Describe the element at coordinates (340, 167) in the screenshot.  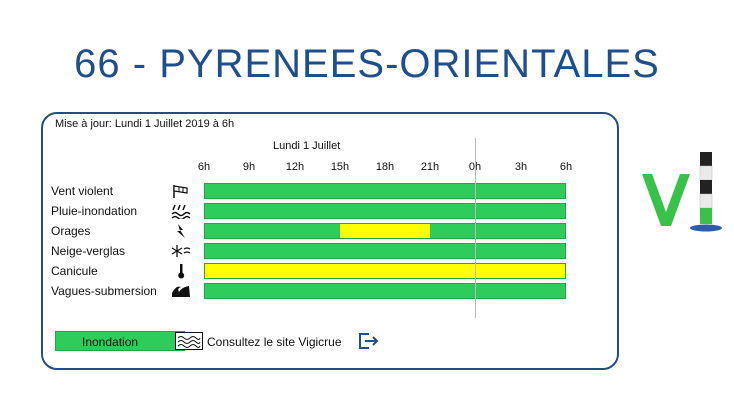
I see `hour-label: 15h` at that location.